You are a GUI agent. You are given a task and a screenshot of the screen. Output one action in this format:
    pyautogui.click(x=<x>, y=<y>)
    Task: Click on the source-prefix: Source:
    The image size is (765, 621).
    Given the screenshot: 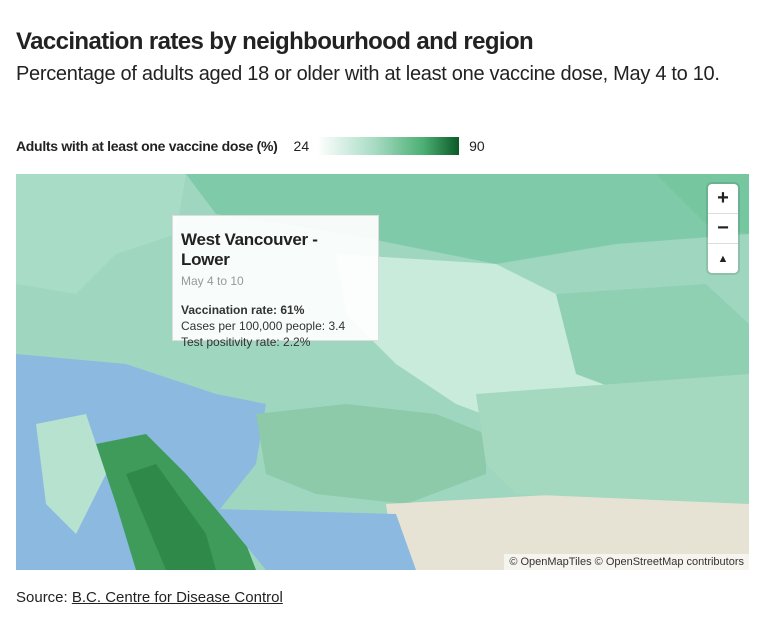 What is the action you would take?
    pyautogui.click(x=42, y=597)
    